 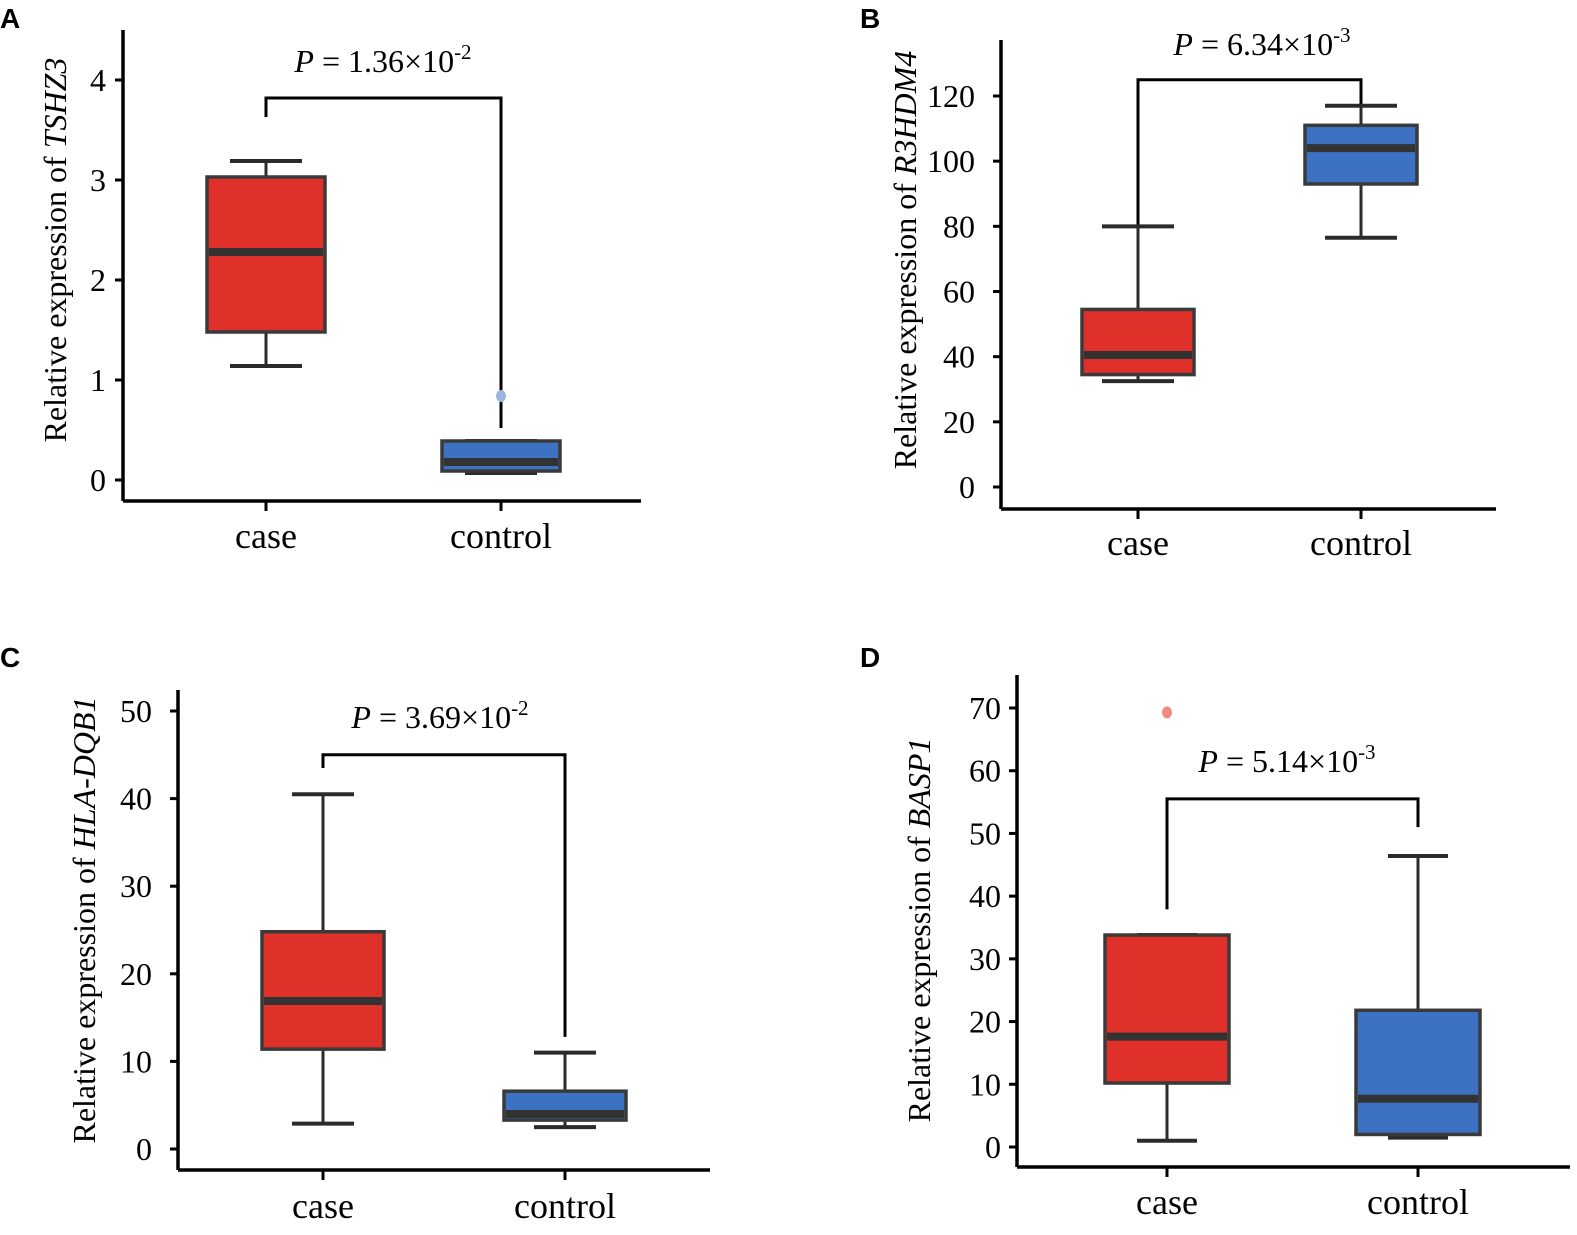 What do you see at coordinates (10, 657) in the screenshot?
I see `panel-letter-c: C` at bounding box center [10, 657].